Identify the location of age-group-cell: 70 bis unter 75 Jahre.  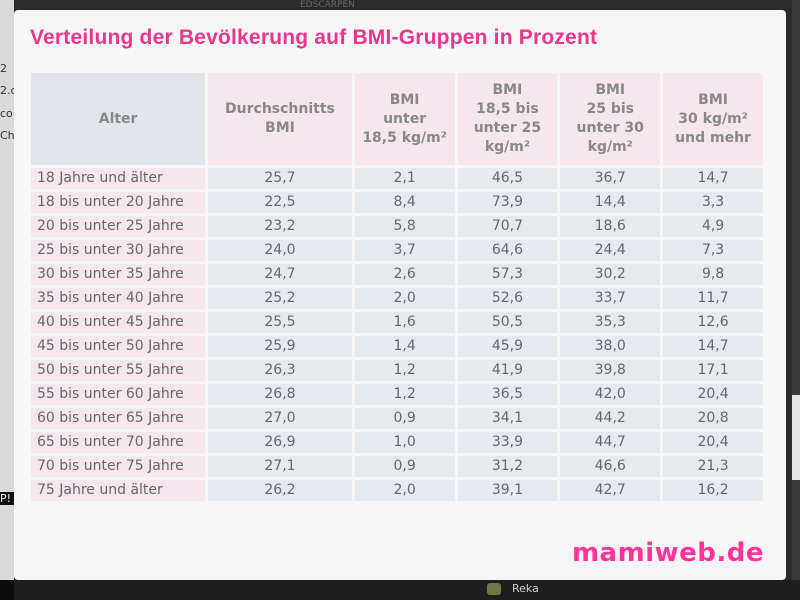
(118, 466).